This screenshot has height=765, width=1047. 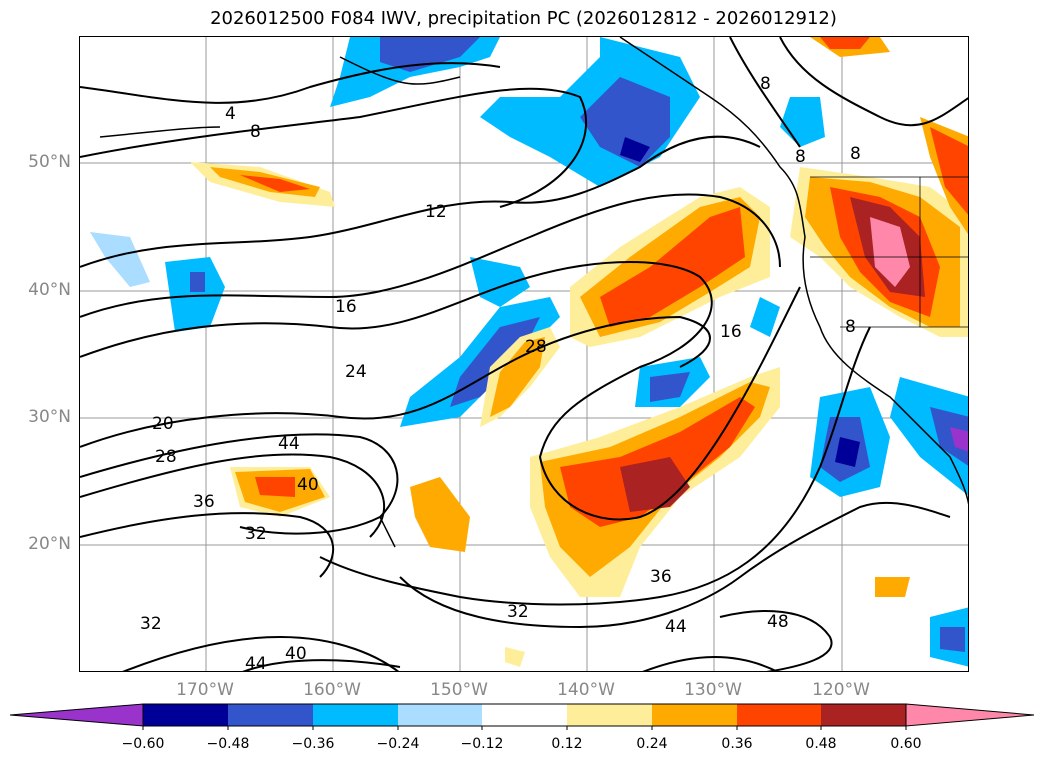 I want to click on lat-label-30n: 30°N, so click(x=49, y=417).